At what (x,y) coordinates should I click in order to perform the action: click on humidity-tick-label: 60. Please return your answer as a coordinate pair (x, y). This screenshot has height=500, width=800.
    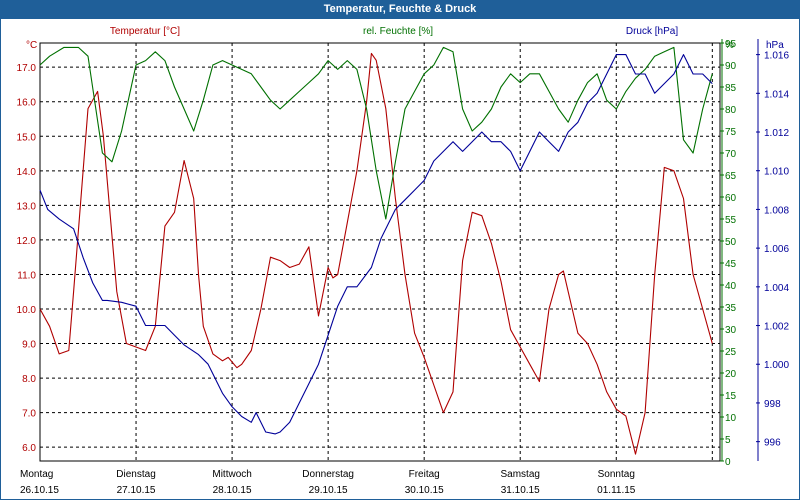
    Looking at the image, I should click on (731, 198).